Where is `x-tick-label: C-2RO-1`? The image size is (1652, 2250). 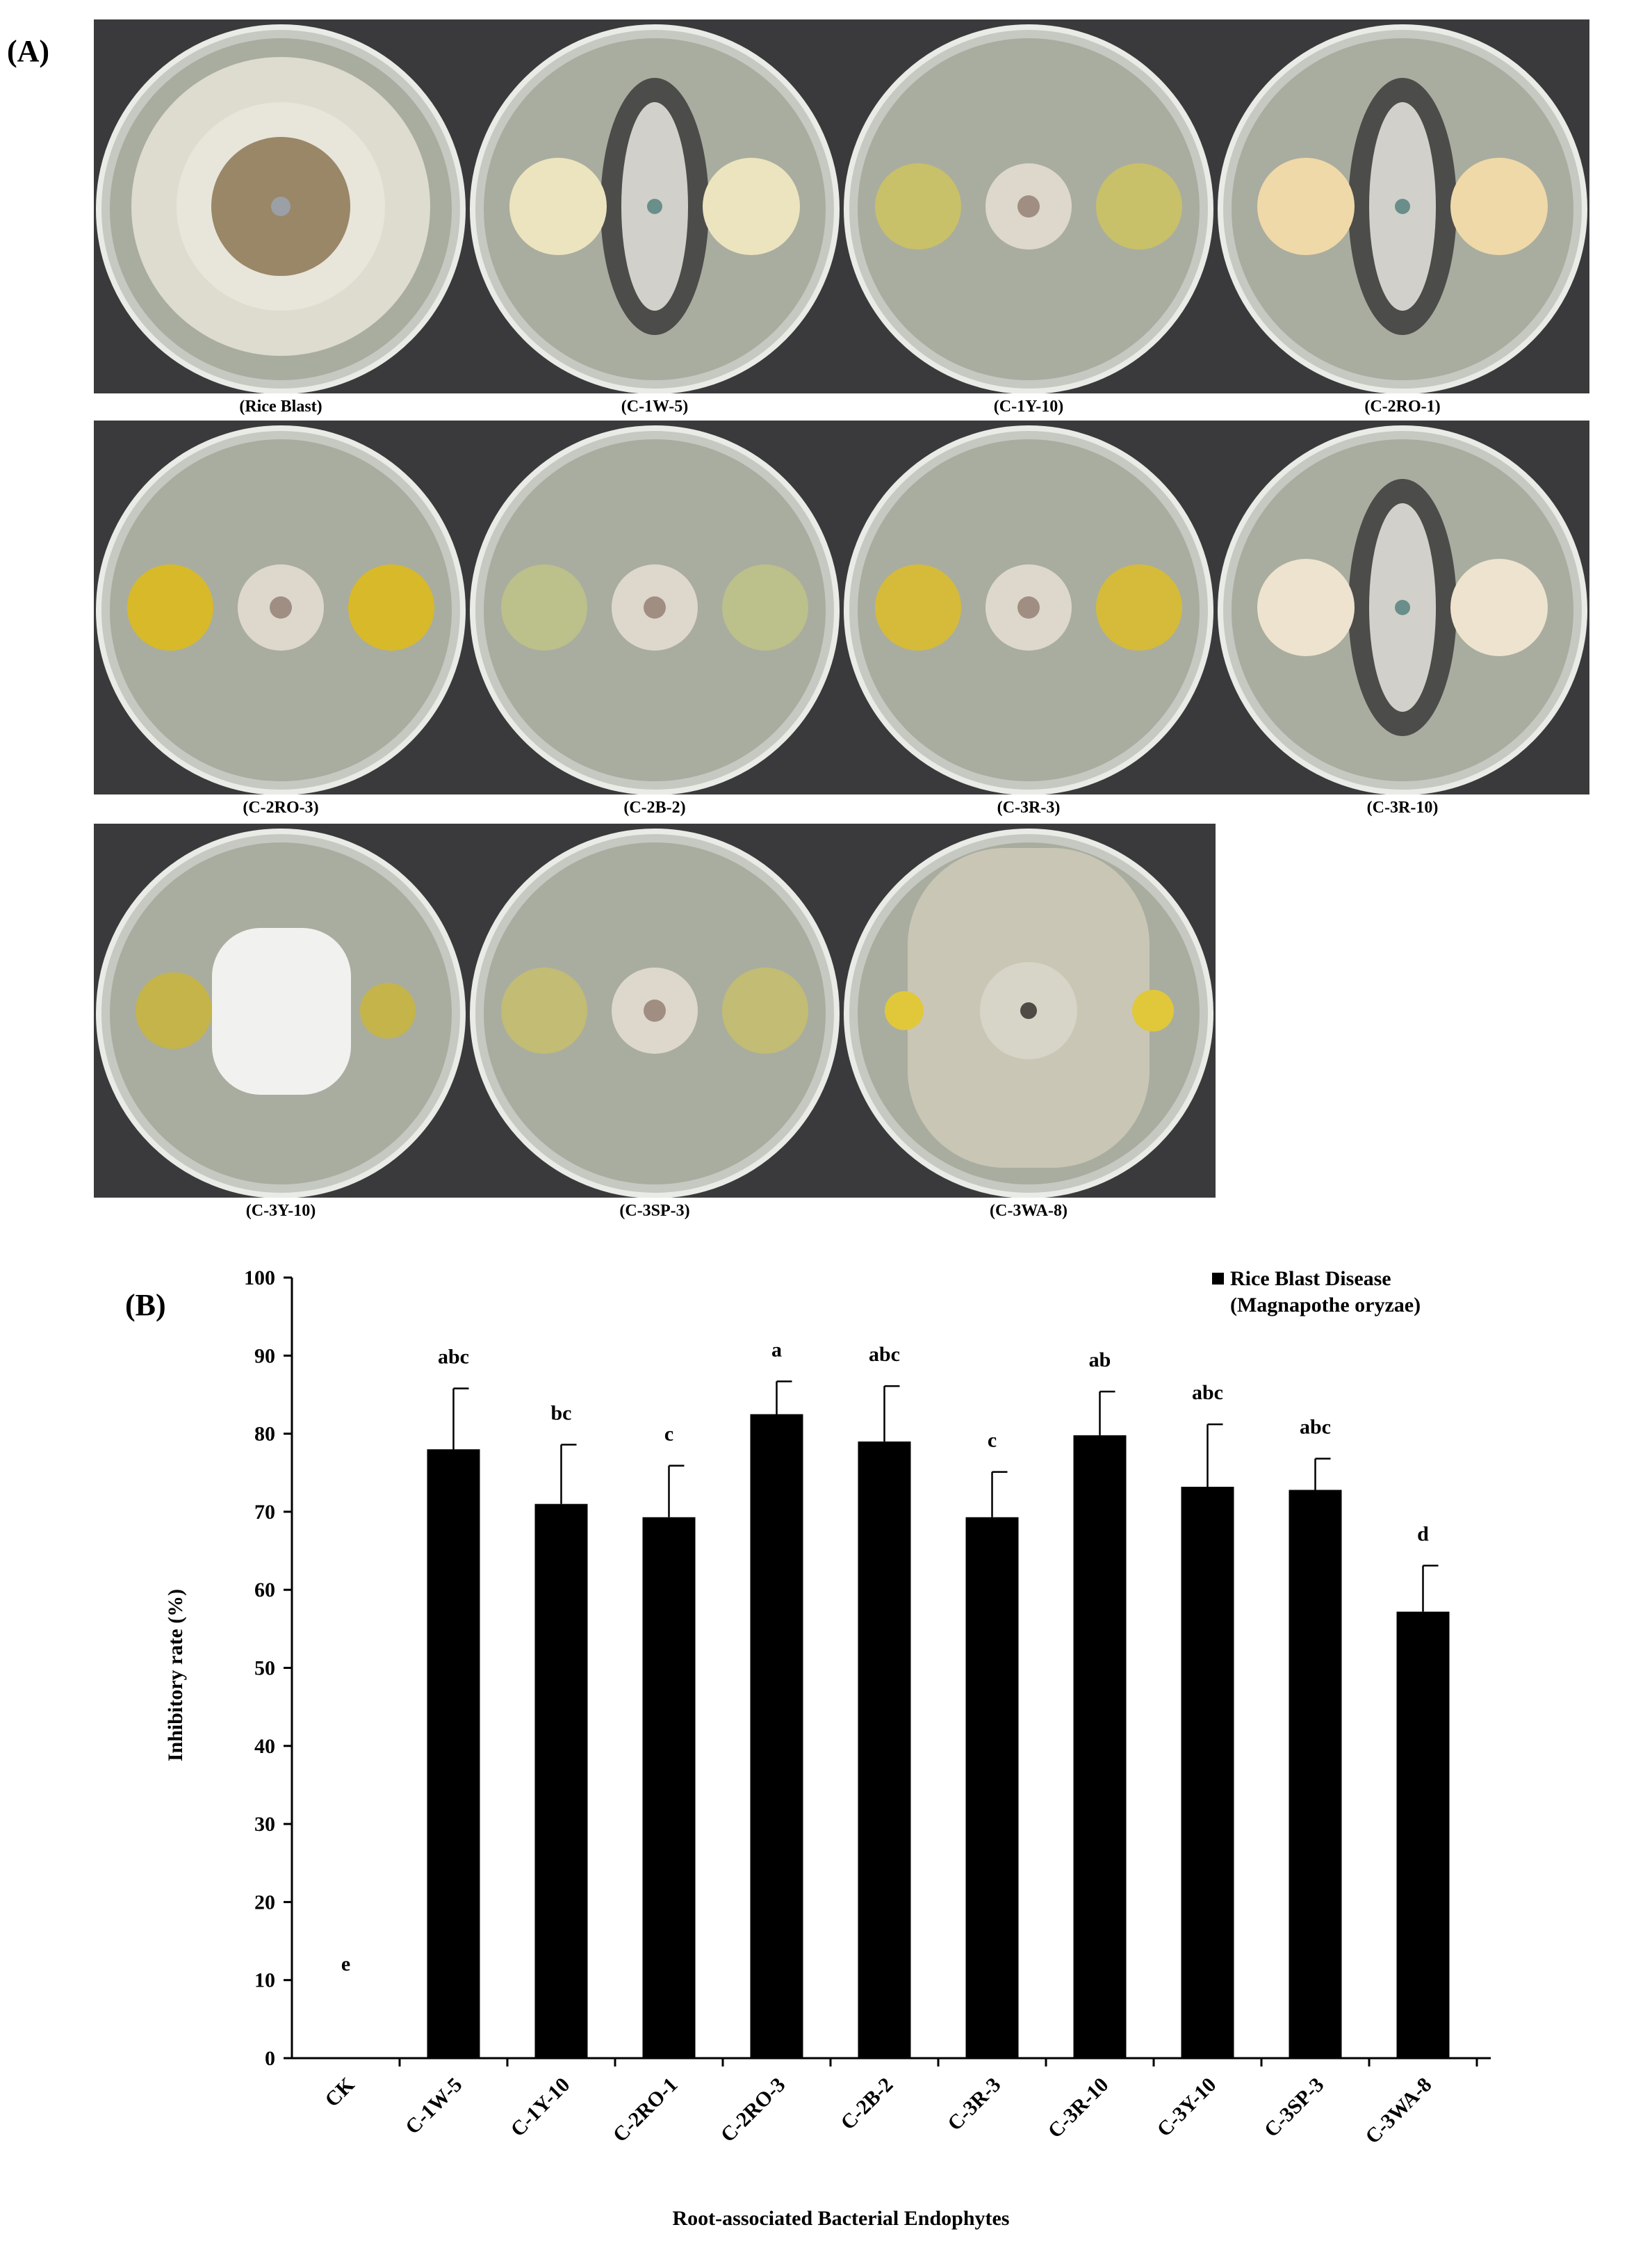 x-tick-label: C-2RO-1 is located at coordinates (645, 2110).